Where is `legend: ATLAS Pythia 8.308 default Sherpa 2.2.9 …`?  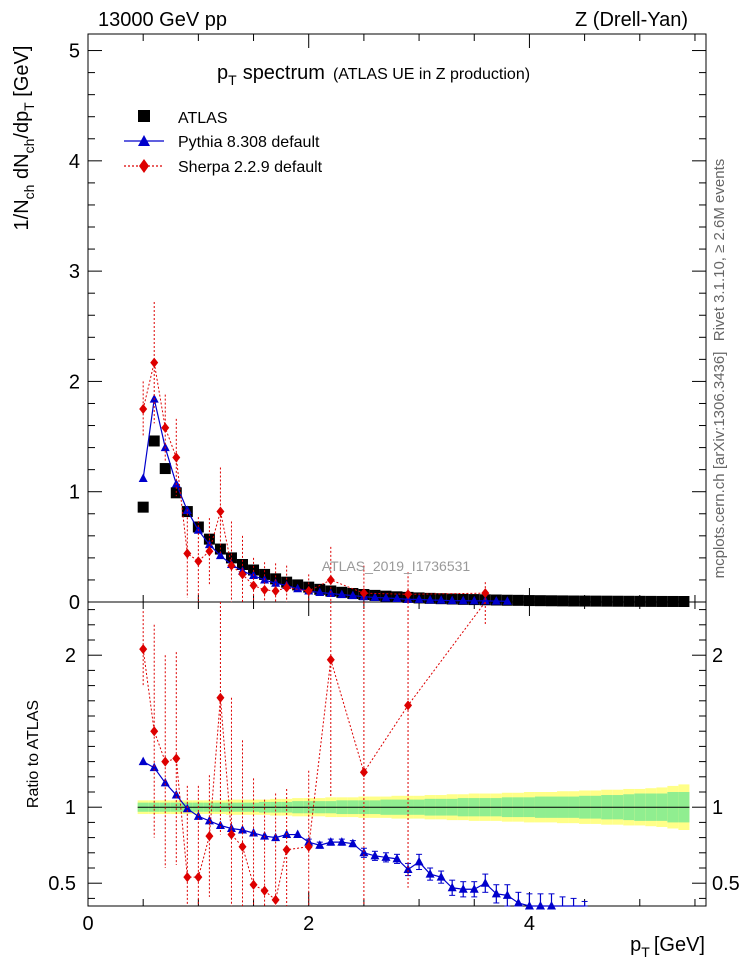 legend: ATLAS Pythia 8.308 default Sherpa 2.2.9 … is located at coordinates (223, 143).